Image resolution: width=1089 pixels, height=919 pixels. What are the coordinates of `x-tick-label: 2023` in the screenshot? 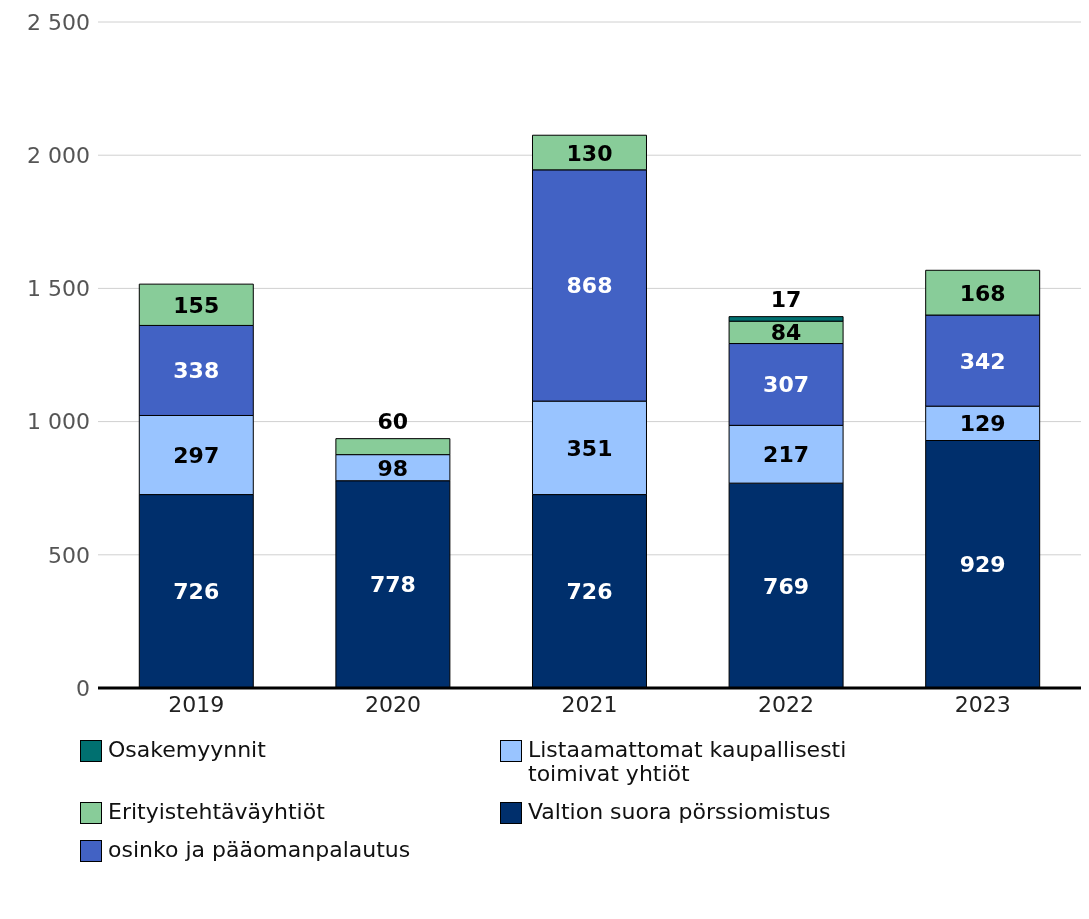 It's located at (982, 704).